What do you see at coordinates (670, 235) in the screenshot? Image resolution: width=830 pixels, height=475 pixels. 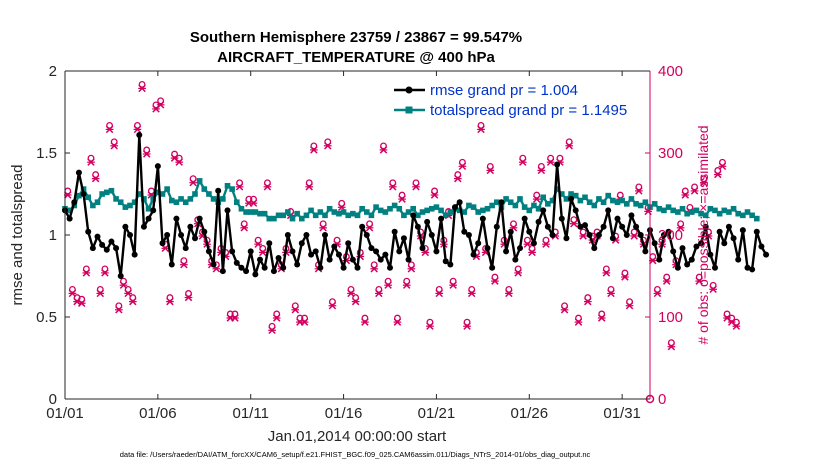 I see `y-right-tick-label: 200` at bounding box center [670, 235].